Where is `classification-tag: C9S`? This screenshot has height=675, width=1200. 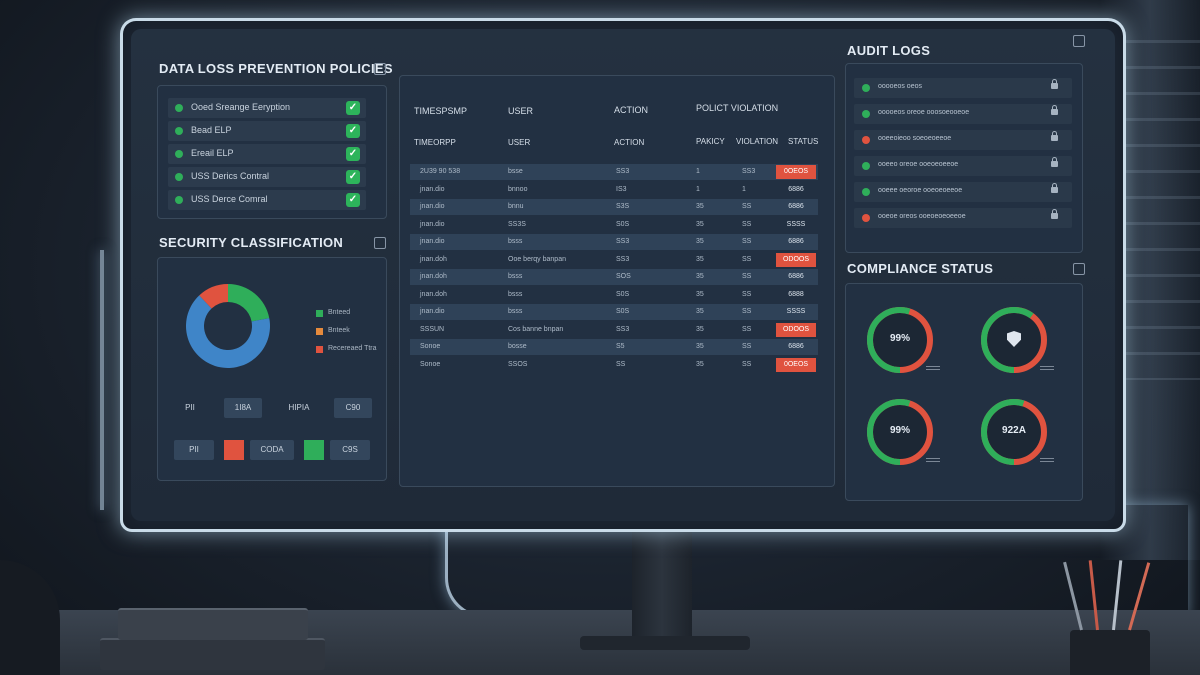 classification-tag: C9S is located at coordinates (350, 450).